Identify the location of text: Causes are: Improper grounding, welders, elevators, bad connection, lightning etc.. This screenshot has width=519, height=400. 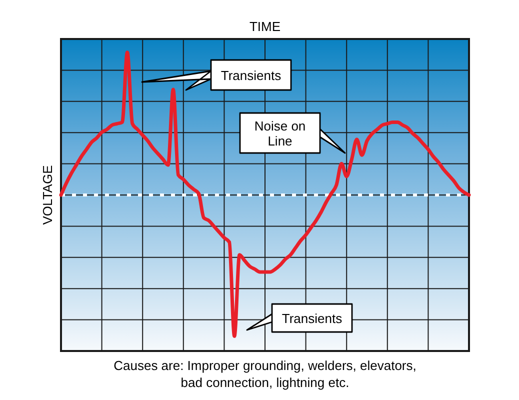
(265, 374).